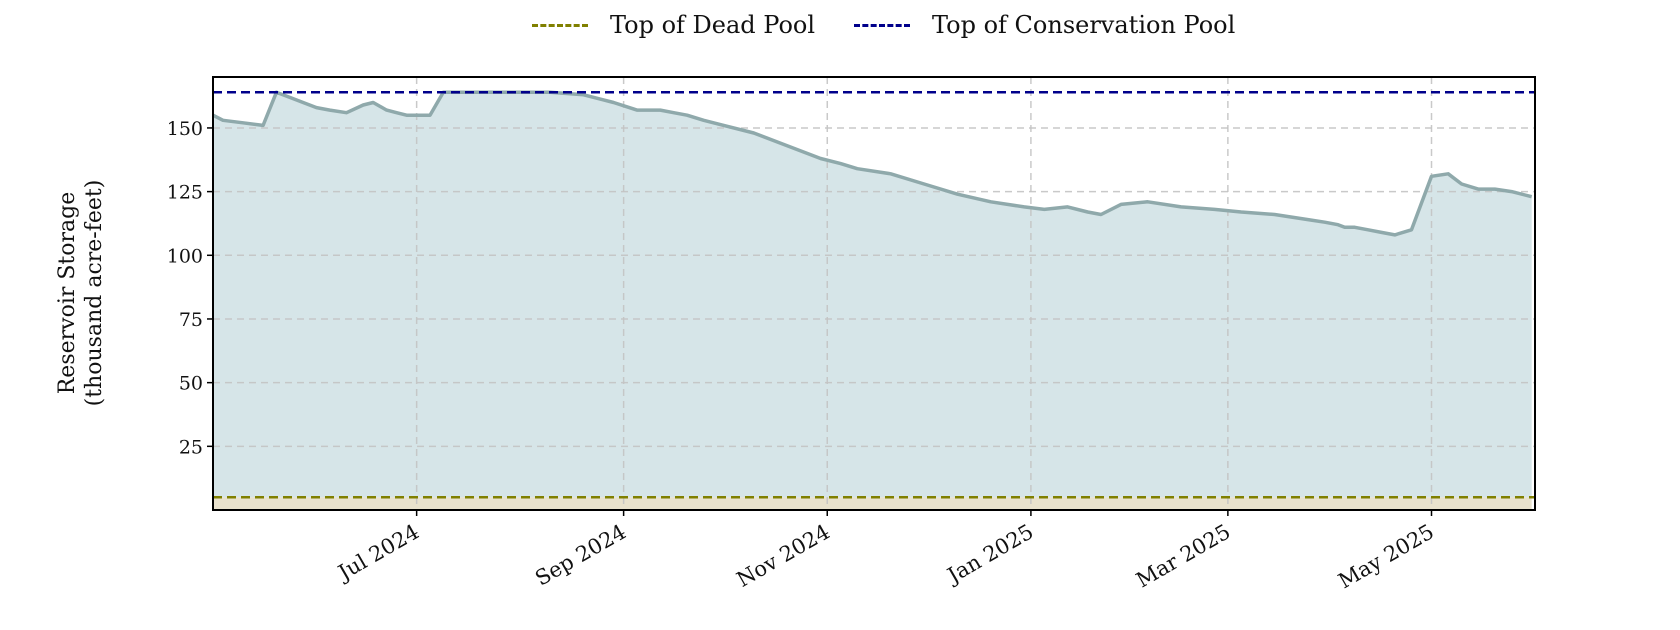 The height and width of the screenshot is (630, 1680). I want to click on x-tick-label: Sep 2024, so click(580, 555).